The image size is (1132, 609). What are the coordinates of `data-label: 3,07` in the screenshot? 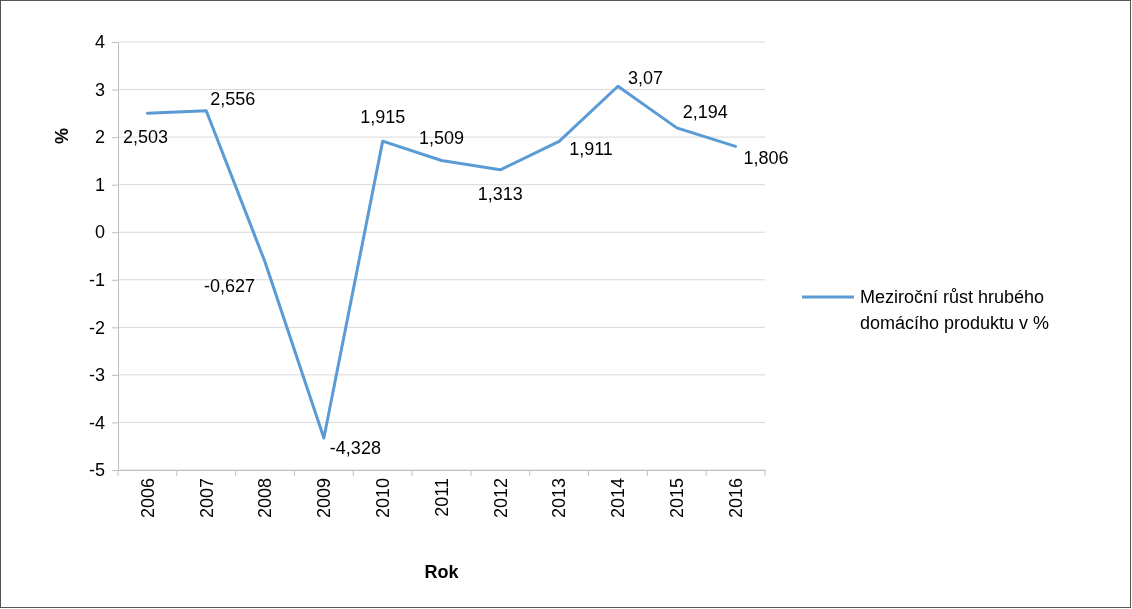 It's located at (645, 78).